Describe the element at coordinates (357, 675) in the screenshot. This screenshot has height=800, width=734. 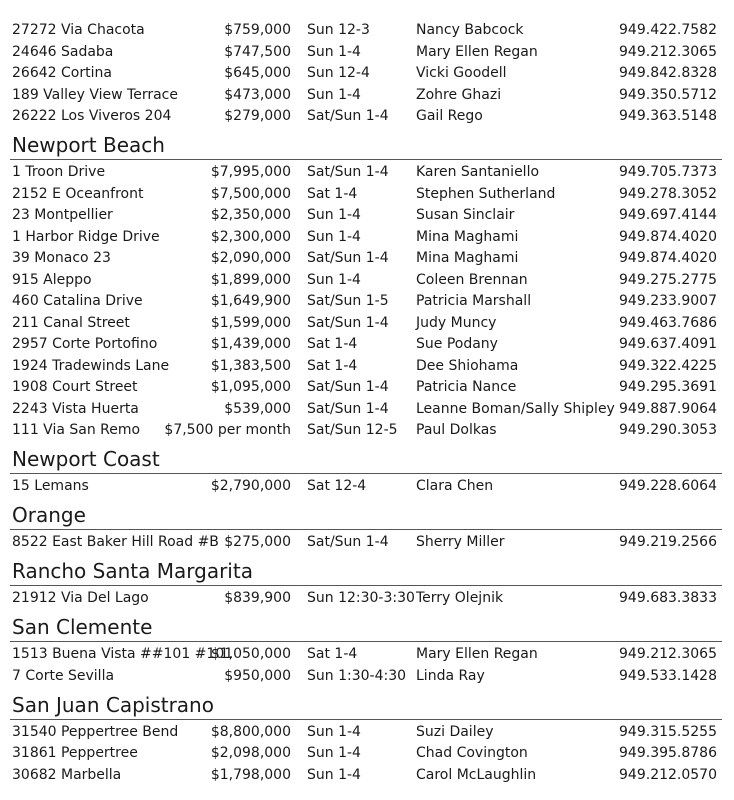
I see `open-time: Sun 1:30-4:30` at that location.